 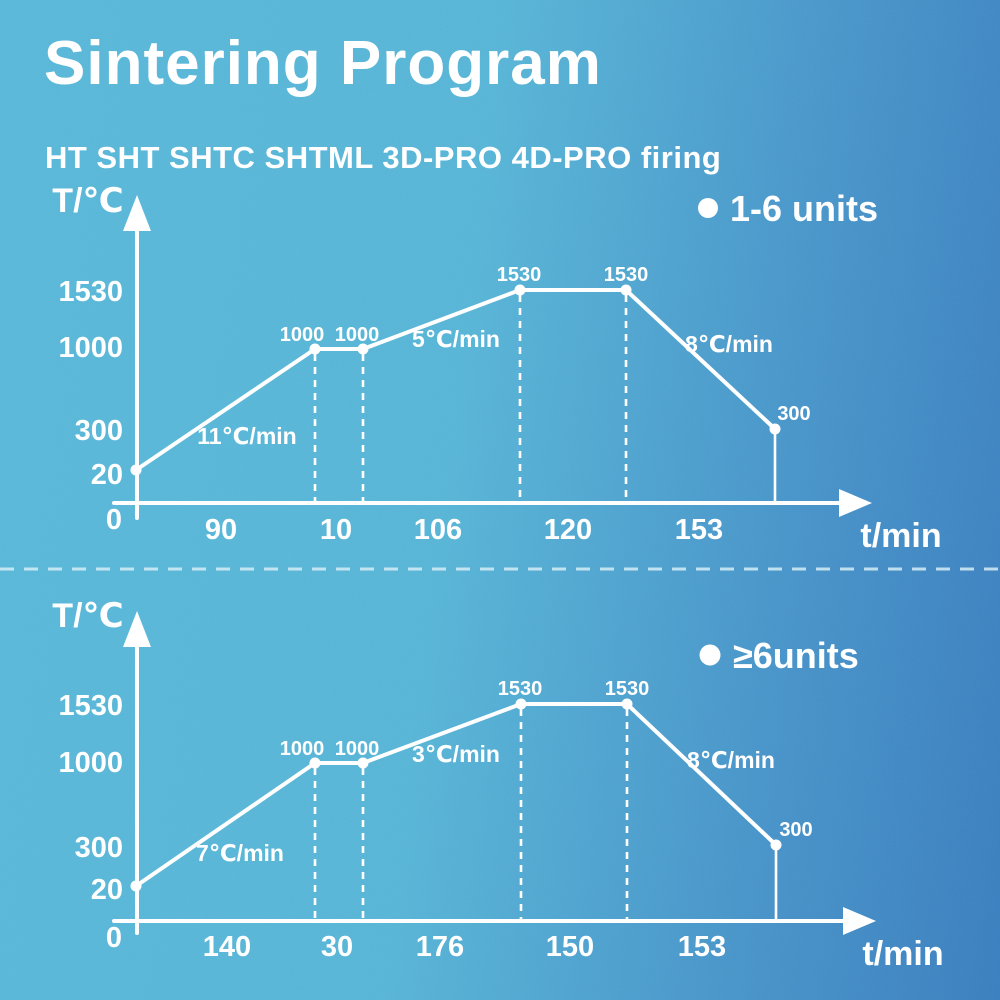 What do you see at coordinates (796, 655) in the screenshot?
I see `legend-label: ≥6units` at bounding box center [796, 655].